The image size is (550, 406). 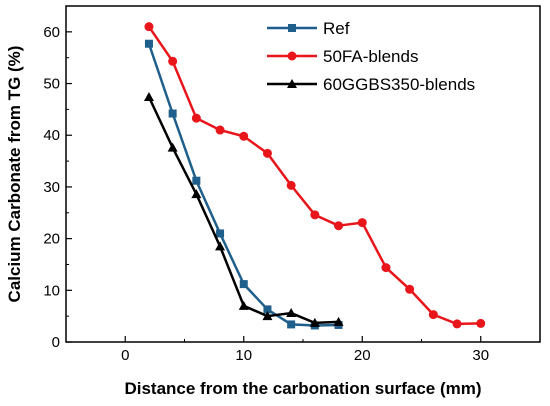 What do you see at coordinates (243, 355) in the screenshot?
I see `x-tick-label: 10` at bounding box center [243, 355].